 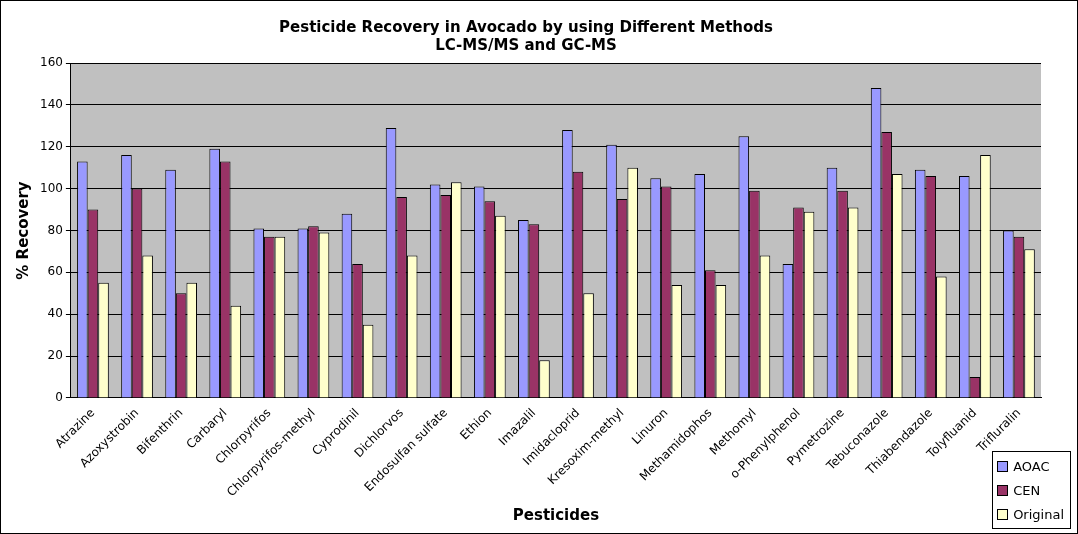 I want to click on y-tick-label: 20, so click(x=55, y=355).